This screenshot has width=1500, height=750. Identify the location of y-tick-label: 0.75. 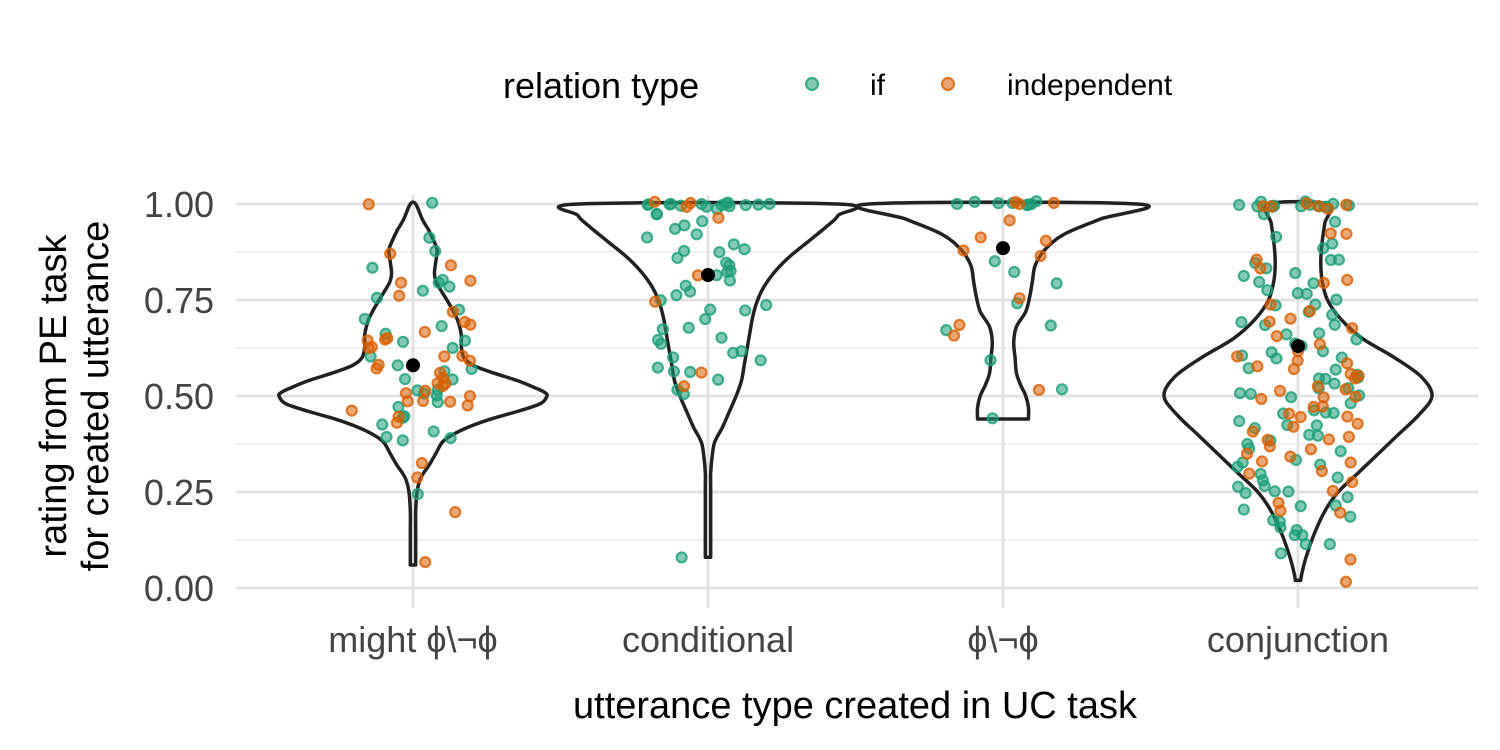
(179, 300).